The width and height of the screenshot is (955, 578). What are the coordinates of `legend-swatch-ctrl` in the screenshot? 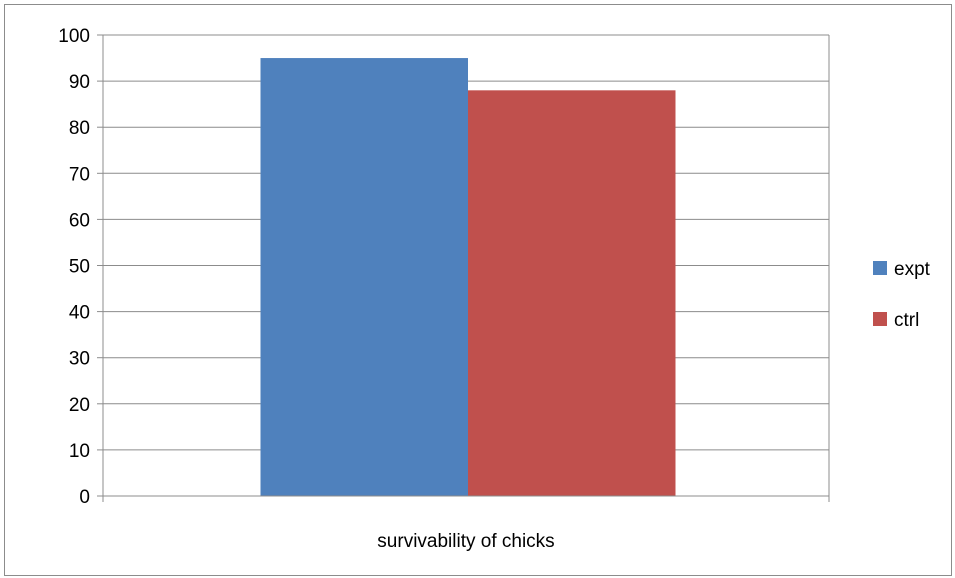 It's located at (880, 319).